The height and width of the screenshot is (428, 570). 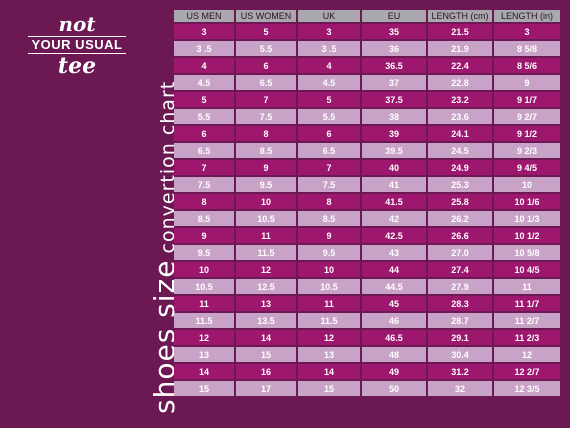 I want to click on table-row: 5.5 7.5 5.5 38 23.6 9 2/7, so click(x=367, y=116).